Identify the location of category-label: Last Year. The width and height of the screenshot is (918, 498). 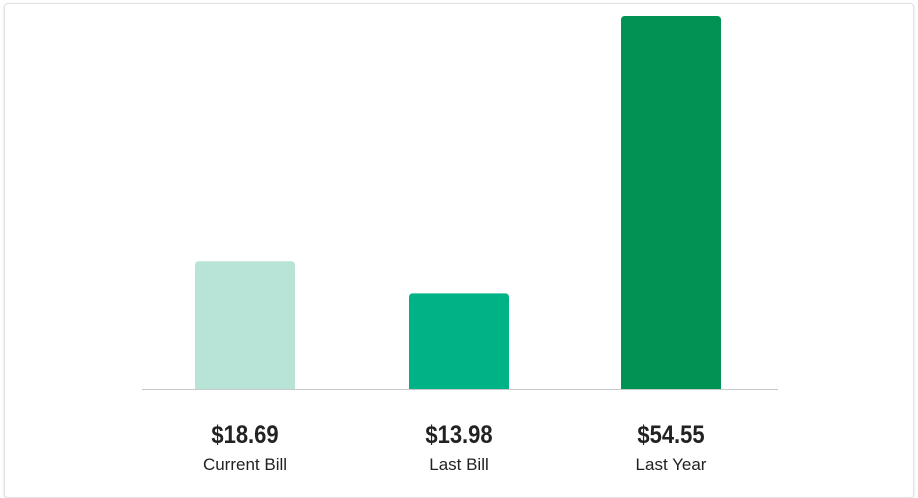
(671, 464).